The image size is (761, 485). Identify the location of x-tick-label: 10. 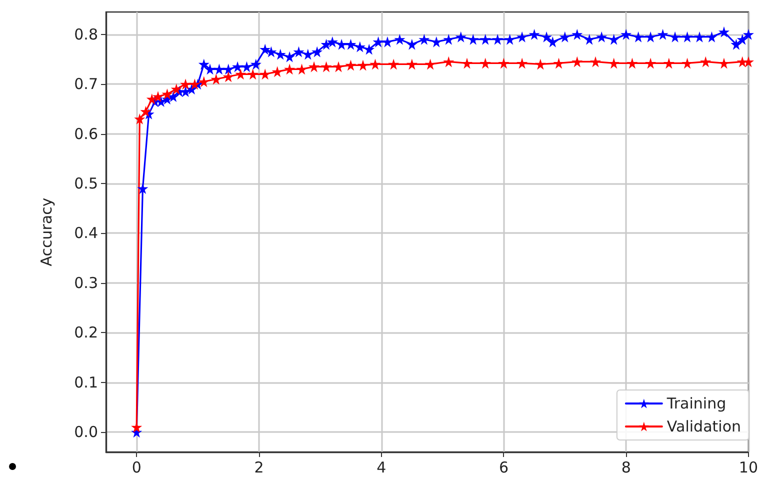
(748, 467).